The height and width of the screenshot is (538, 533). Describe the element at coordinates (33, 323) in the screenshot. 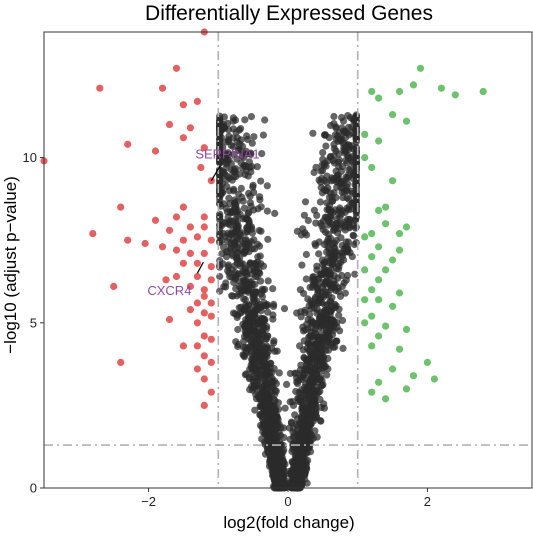

I see `y-axis: 0 5 10` at that location.